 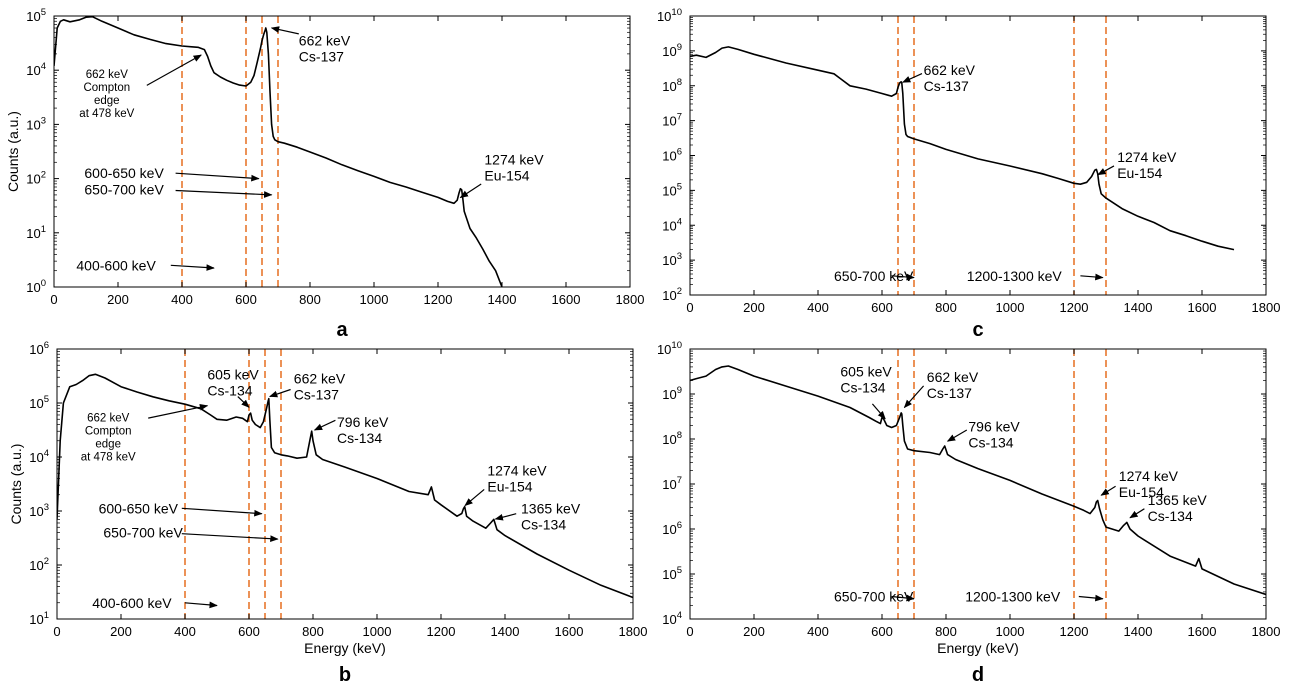 What do you see at coordinates (39, 348) in the screenshot?
I see `y-tick-label-b-5: 10⁶` at bounding box center [39, 348].